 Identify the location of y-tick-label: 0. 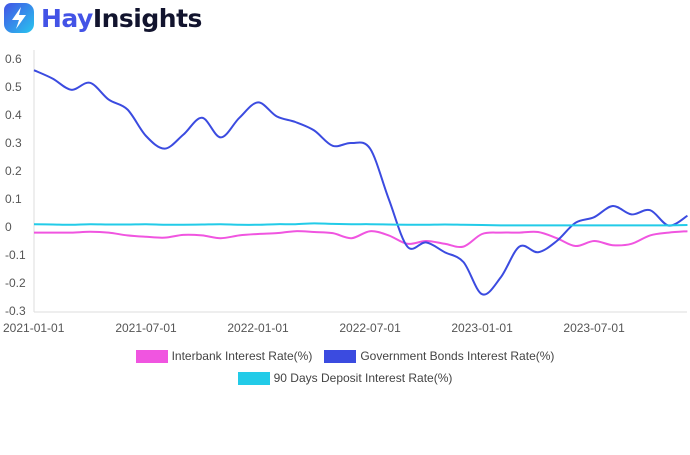
(8, 227).